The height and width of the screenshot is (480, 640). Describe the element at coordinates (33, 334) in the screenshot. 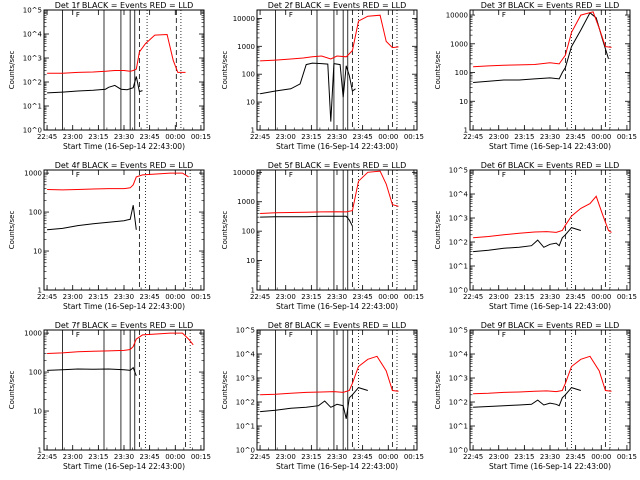

I see `y-tick-label: 1000` at that location.